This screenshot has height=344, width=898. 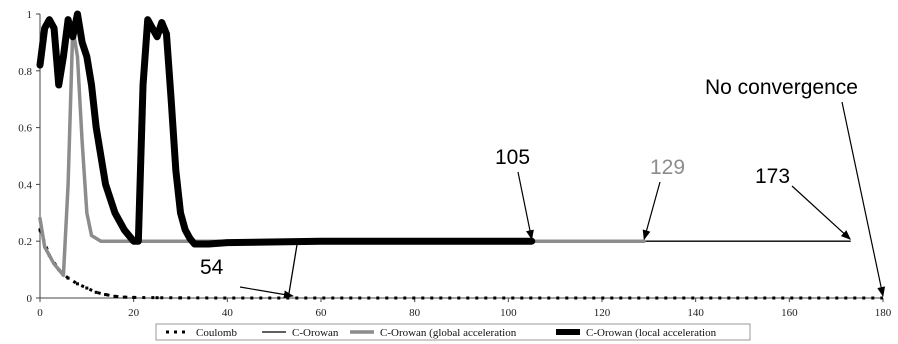 What do you see at coordinates (651, 211) in the screenshot?
I see `annotation-129-arrow` at bounding box center [651, 211].